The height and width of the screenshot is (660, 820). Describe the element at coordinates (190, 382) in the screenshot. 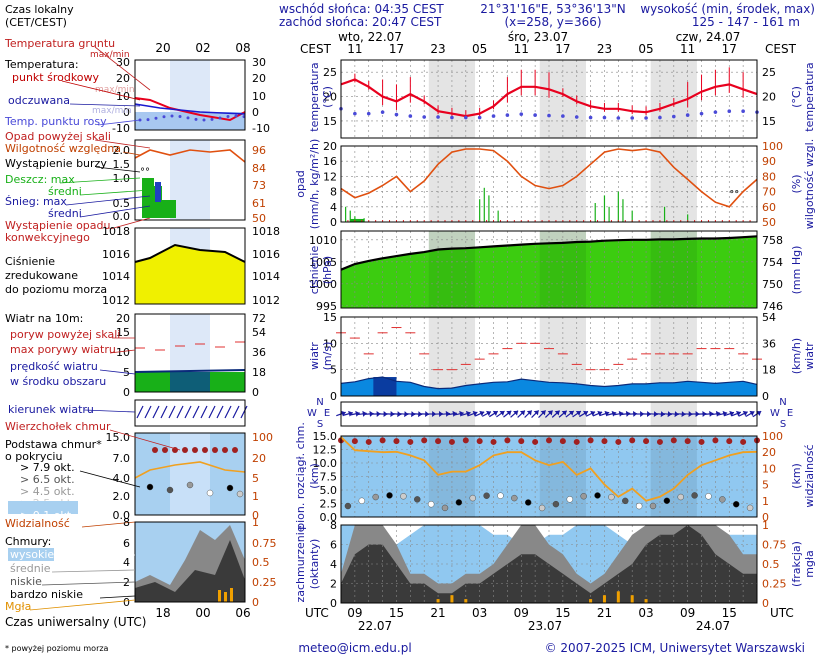

I see `legend-wind-night` at that location.